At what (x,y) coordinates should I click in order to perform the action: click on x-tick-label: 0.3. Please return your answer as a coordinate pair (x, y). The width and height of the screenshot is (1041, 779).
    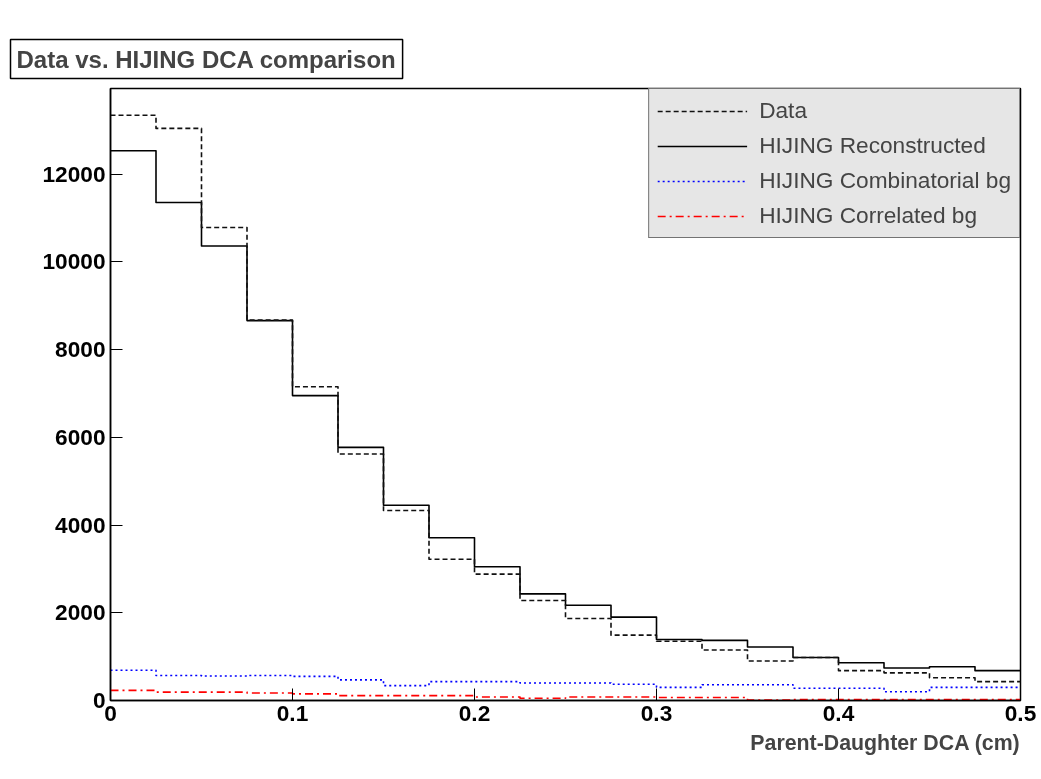
    Looking at the image, I should click on (656, 712).